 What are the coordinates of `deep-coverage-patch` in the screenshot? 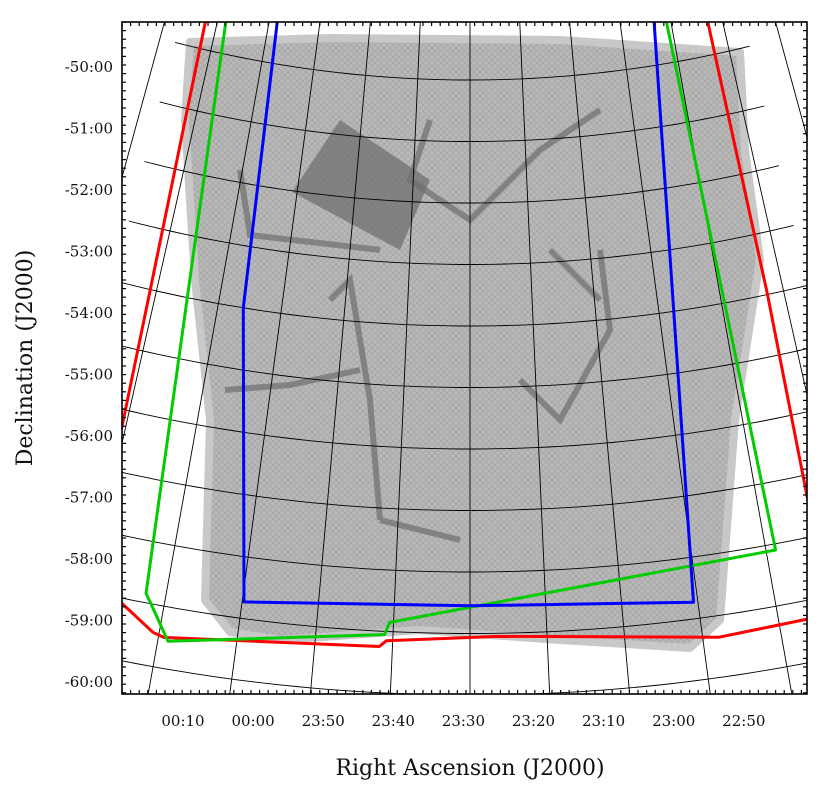 It's located at (361, 185).